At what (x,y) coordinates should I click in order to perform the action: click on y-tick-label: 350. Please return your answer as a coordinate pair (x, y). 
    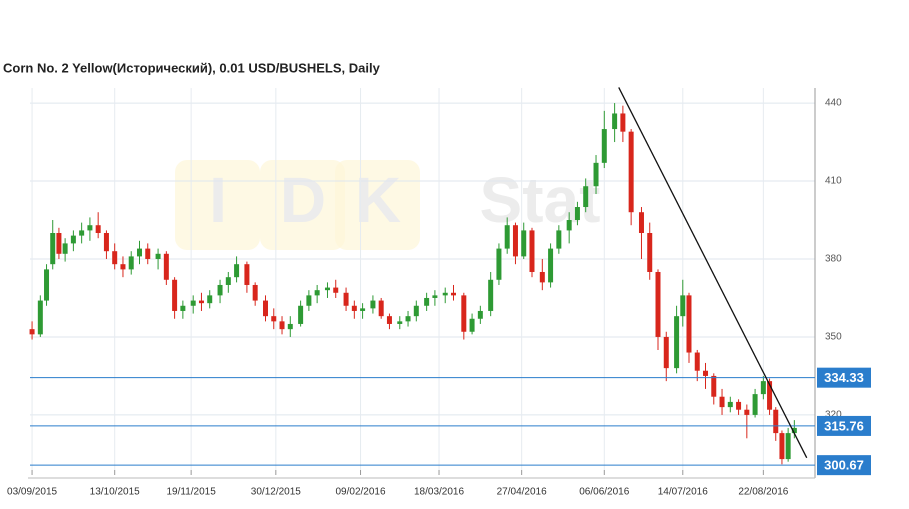
    Looking at the image, I should click on (833, 337).